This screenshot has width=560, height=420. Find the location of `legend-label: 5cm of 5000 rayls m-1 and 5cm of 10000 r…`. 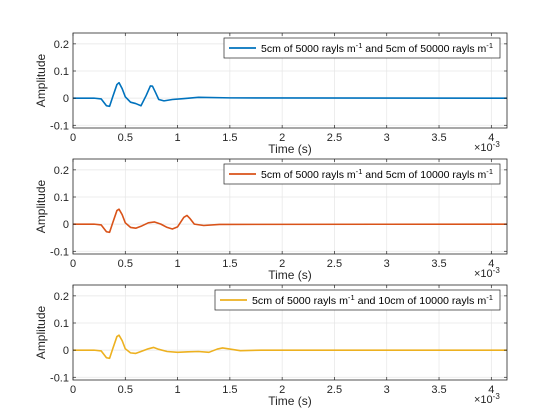

legend-label: 5cm of 5000 rayls m-1 and 5cm of 10000 r… is located at coordinates (377, 174).